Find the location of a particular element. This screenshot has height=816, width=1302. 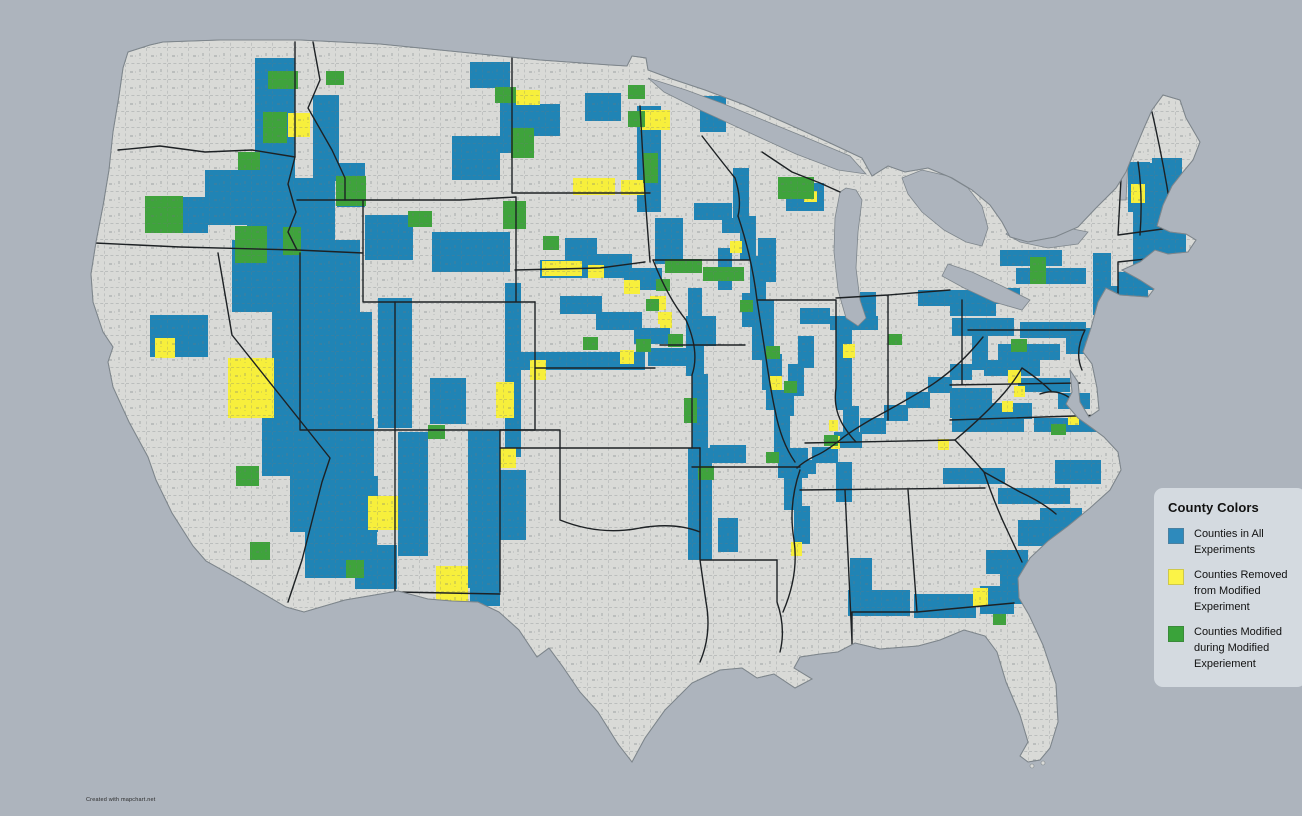

legend-title: County Colors is located at coordinates (1213, 507).